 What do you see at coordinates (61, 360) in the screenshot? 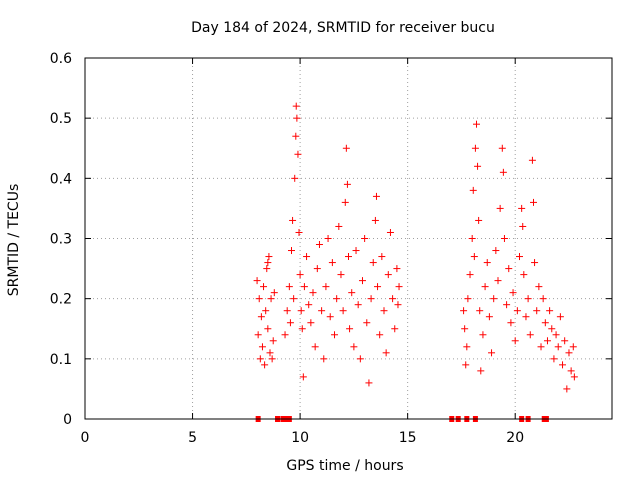
I see `y-tick-label: 0.1` at bounding box center [61, 360].